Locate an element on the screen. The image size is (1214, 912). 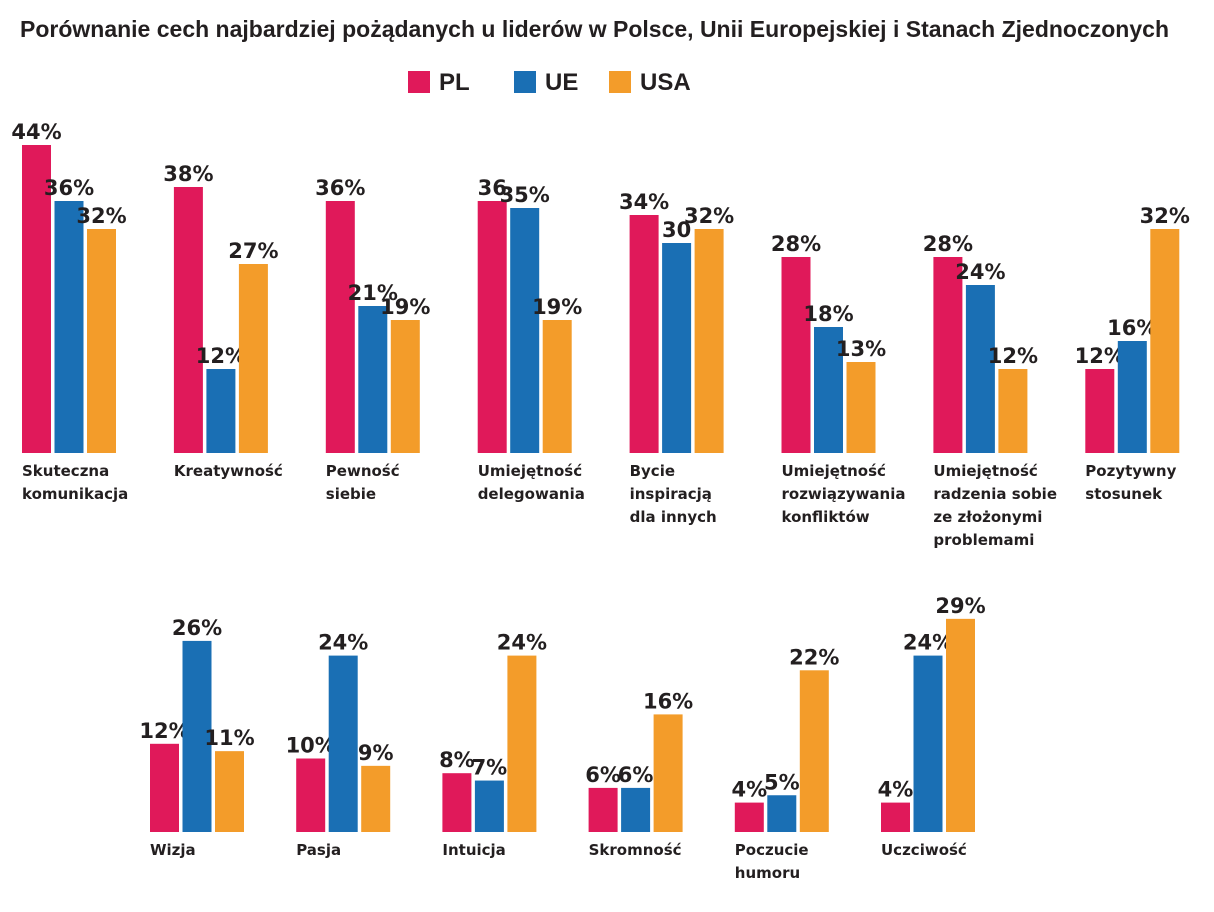
value-label-ue: 21% is located at coordinates (373, 293).